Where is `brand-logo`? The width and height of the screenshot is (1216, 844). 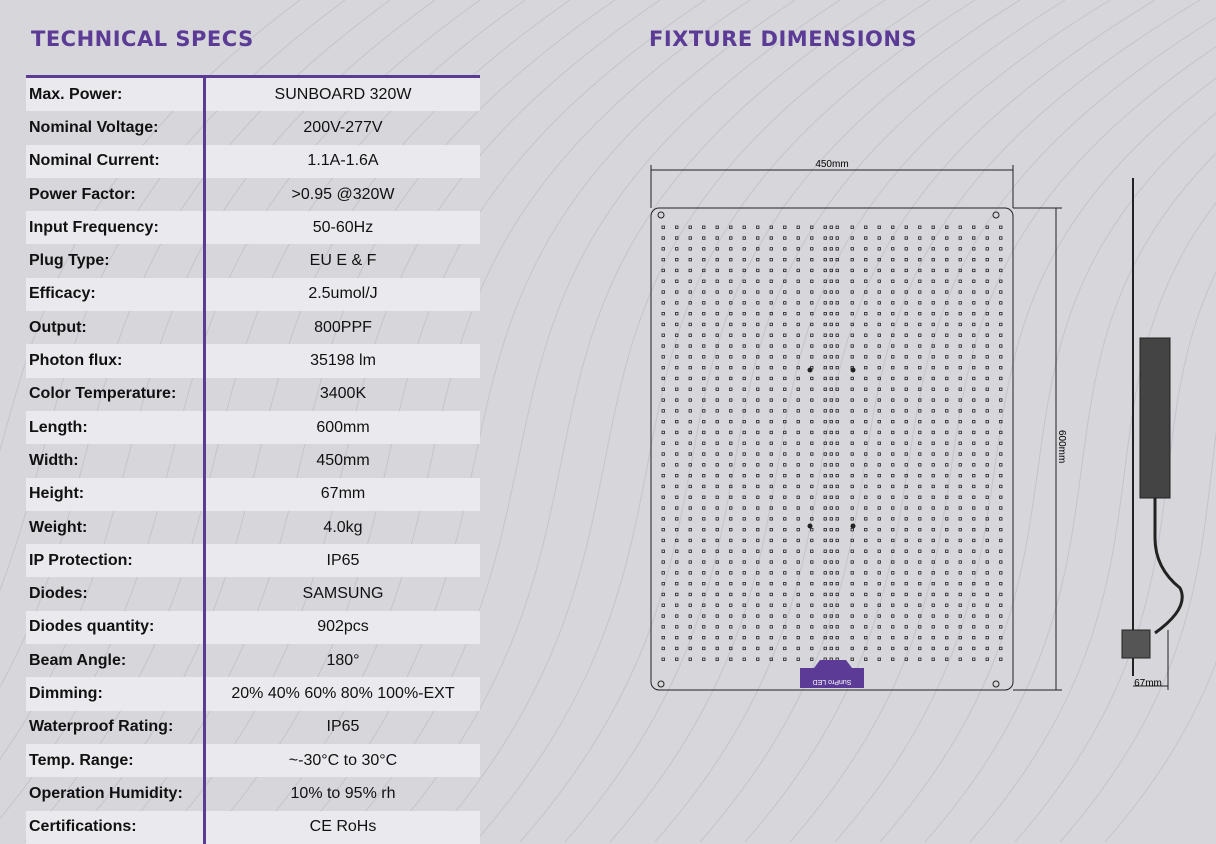
brand-logo is located at coordinates (832, 674).